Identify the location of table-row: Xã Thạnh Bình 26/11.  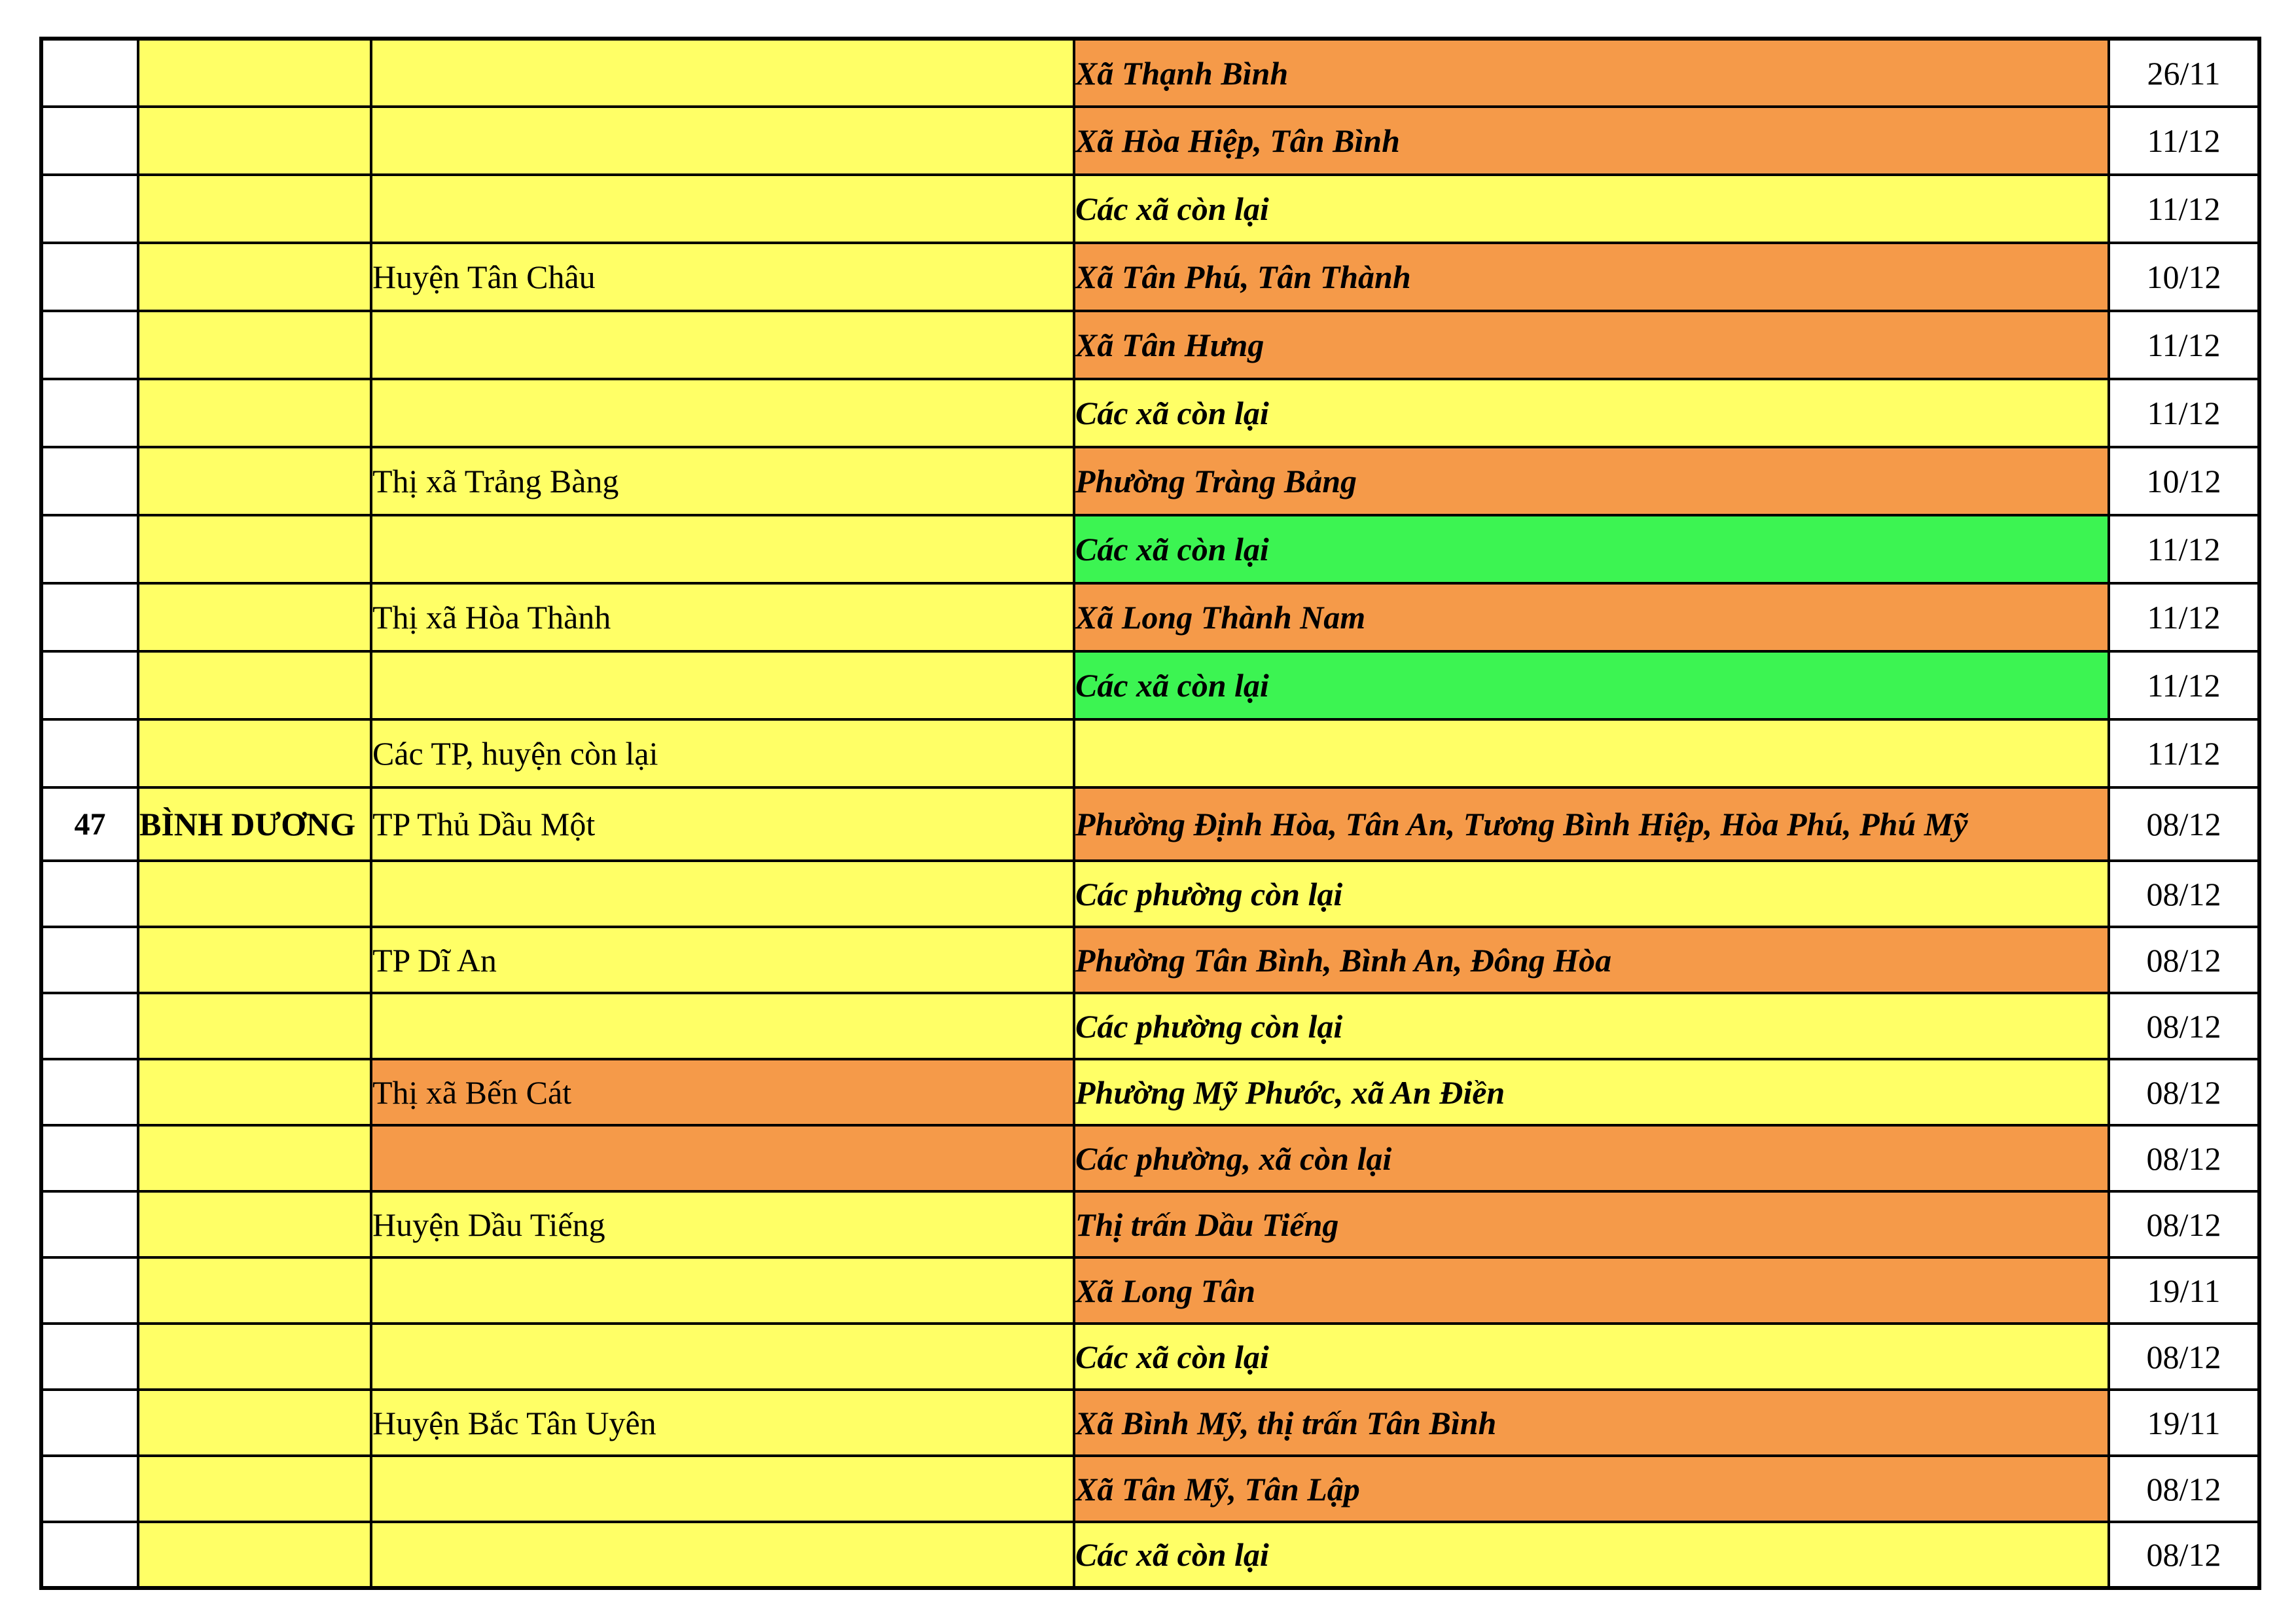
(1150, 72).